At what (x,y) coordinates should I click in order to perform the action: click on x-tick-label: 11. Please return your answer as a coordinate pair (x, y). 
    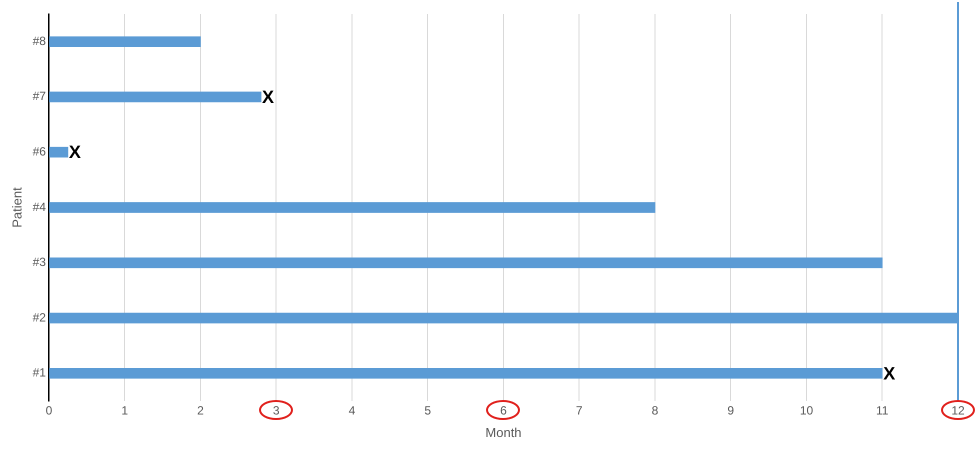
    Looking at the image, I should click on (882, 411).